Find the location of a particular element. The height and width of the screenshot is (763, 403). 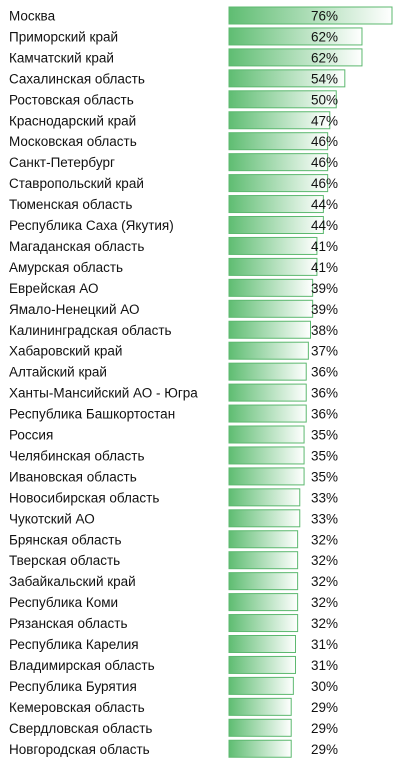

row-label: Камчатский край is located at coordinates (61, 57).